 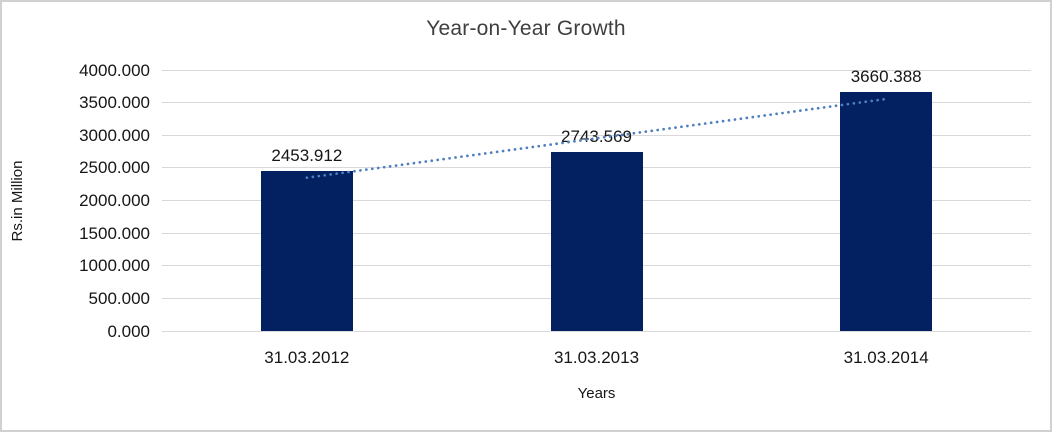 What do you see at coordinates (307, 155) in the screenshot?
I see `bar-data-label: 2453.912` at bounding box center [307, 155].